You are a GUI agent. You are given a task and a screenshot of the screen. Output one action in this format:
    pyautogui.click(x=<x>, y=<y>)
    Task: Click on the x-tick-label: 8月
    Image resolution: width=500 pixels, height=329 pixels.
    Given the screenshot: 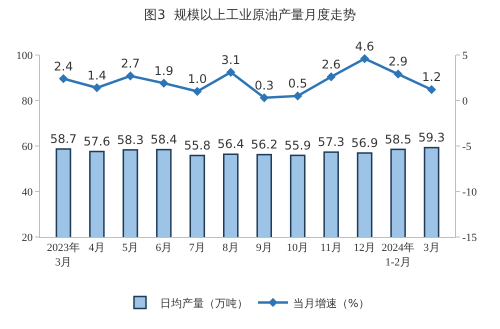 What is the action you would take?
    pyautogui.click(x=231, y=248)
    